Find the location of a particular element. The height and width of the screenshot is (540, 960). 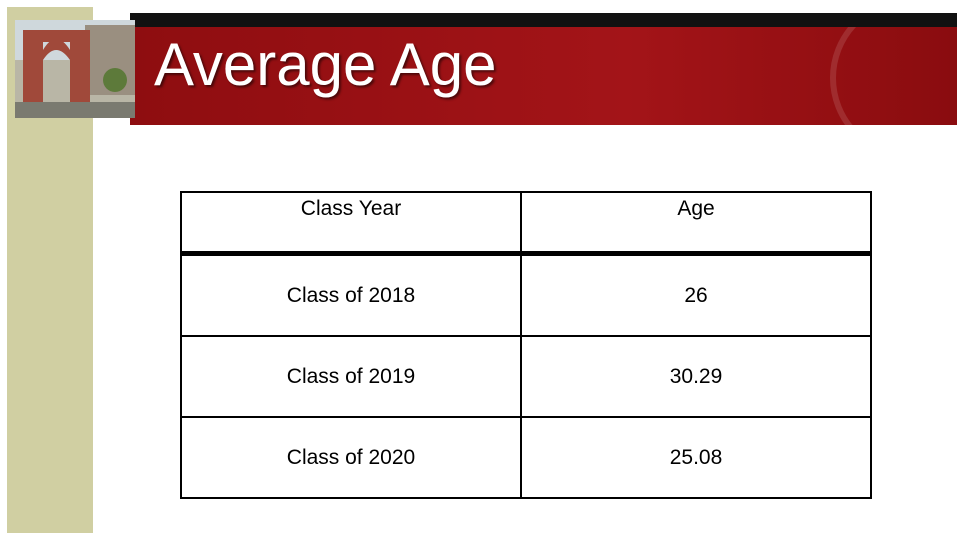

seal is located at coordinates (893, 76).